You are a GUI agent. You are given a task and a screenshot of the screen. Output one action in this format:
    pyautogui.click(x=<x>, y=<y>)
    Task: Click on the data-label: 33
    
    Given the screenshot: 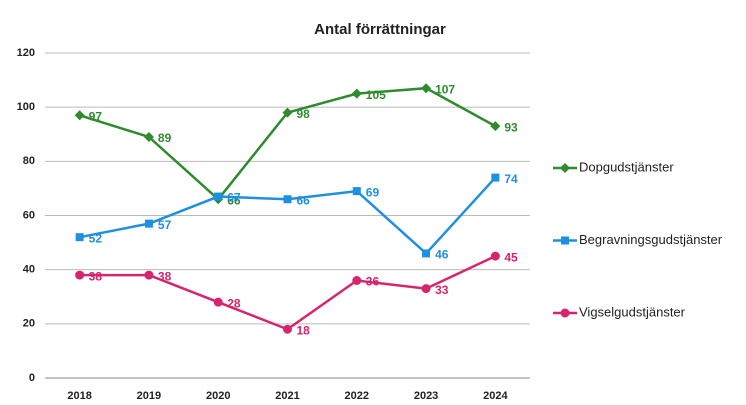 What is the action you would take?
    pyautogui.click(x=442, y=290)
    